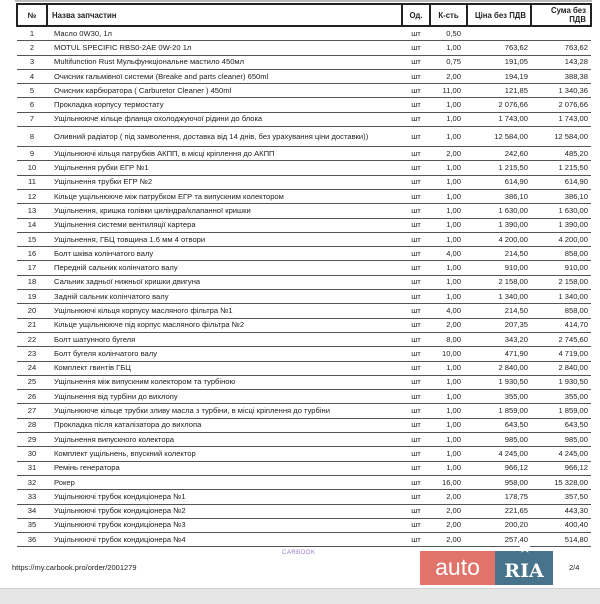  I want to click on cell-price: 1 390,00, so click(499, 225).